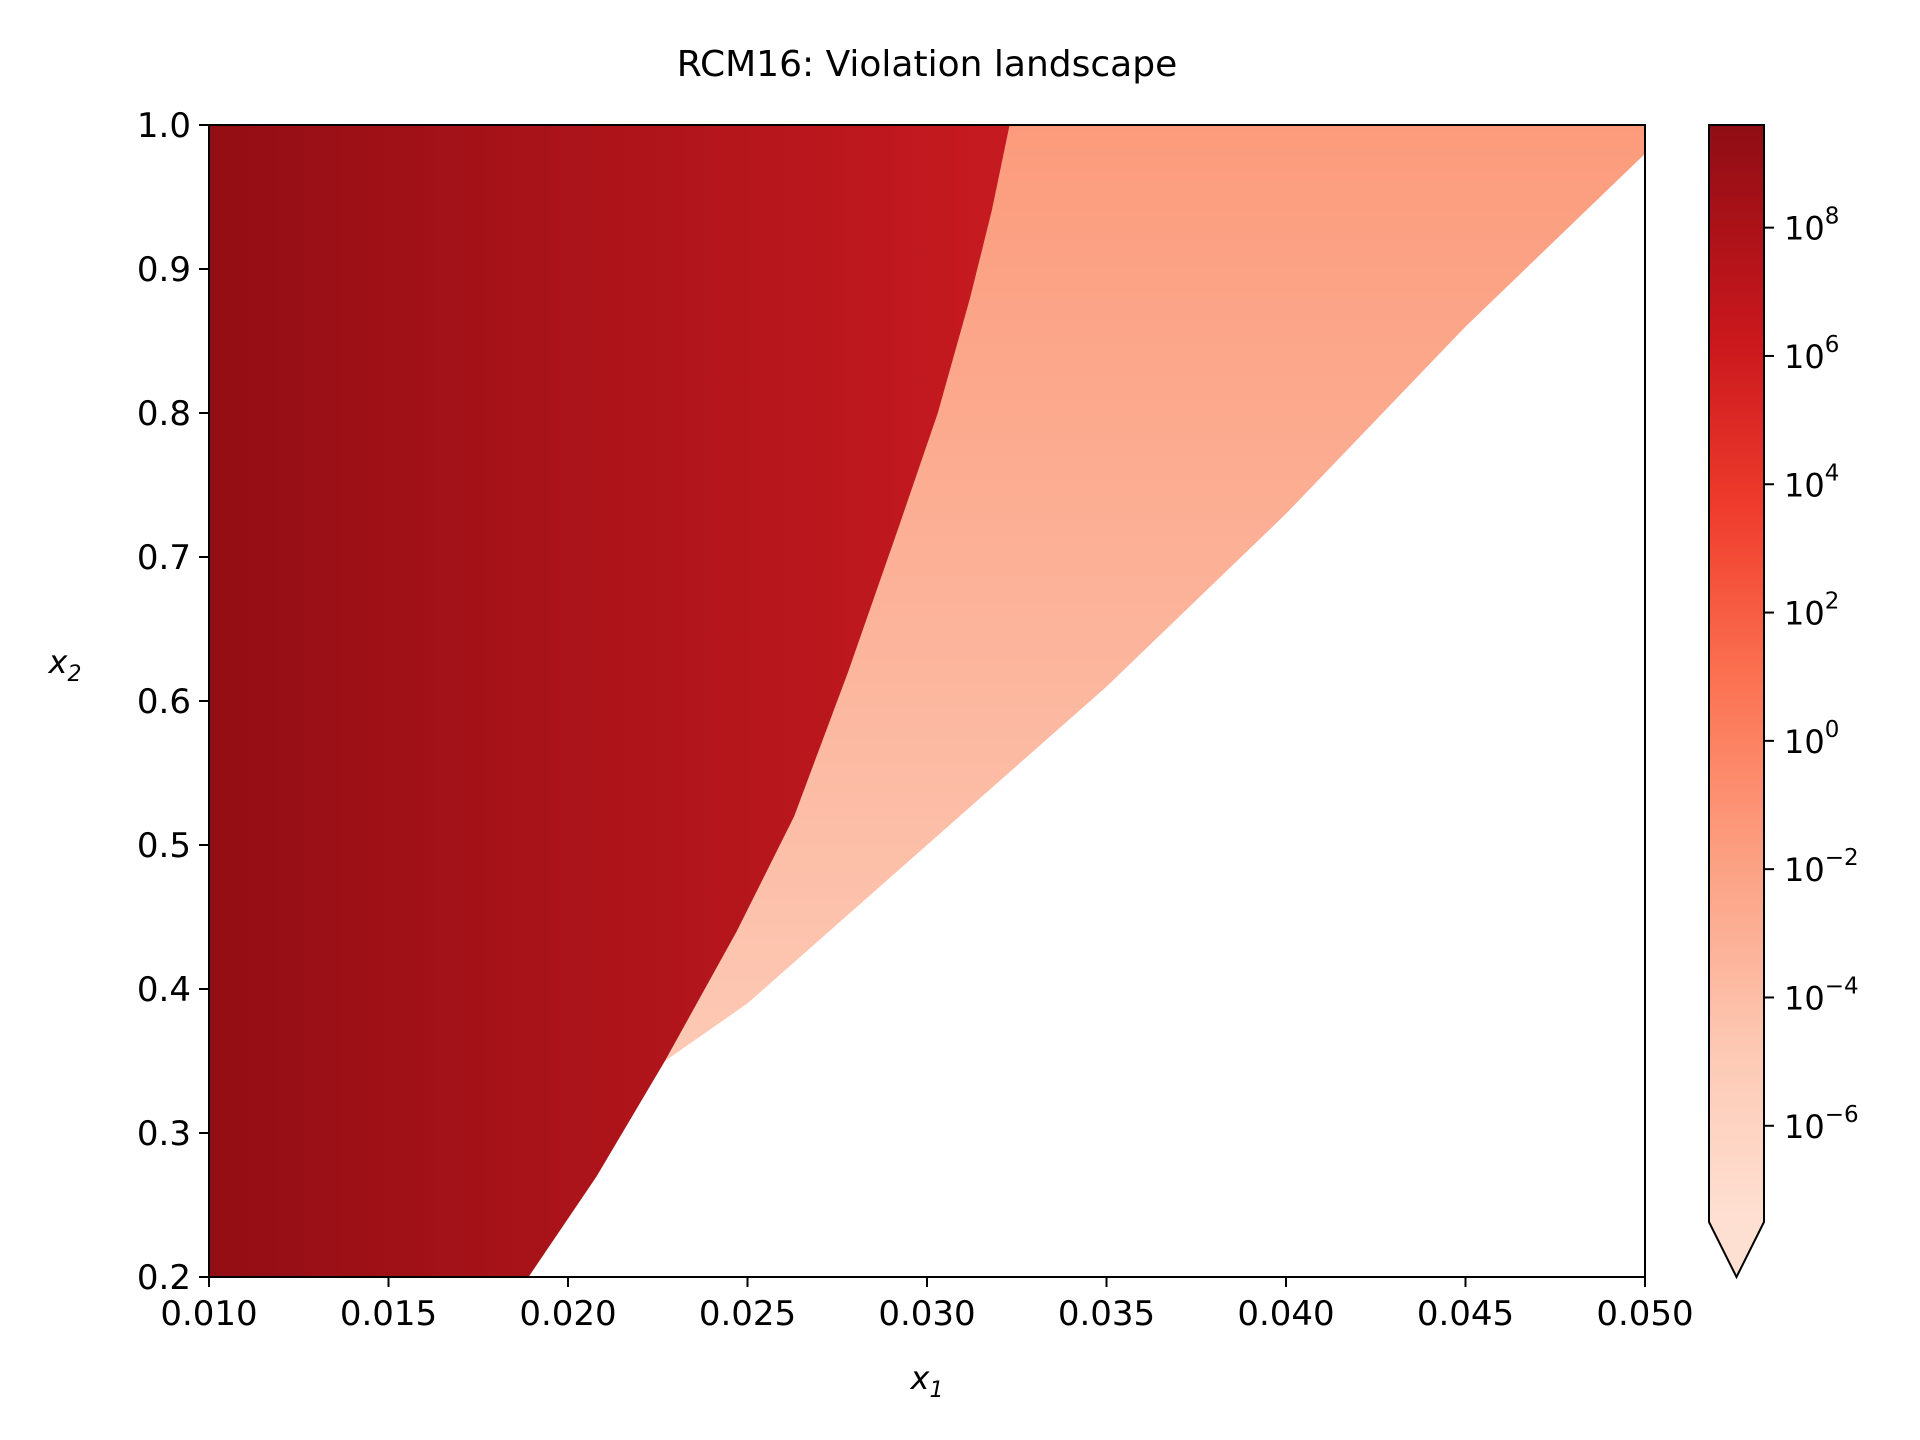 The width and height of the screenshot is (1920, 1440). Describe the element at coordinates (164, 558) in the screenshot. I see `y-tick-label: 0.7` at that location.